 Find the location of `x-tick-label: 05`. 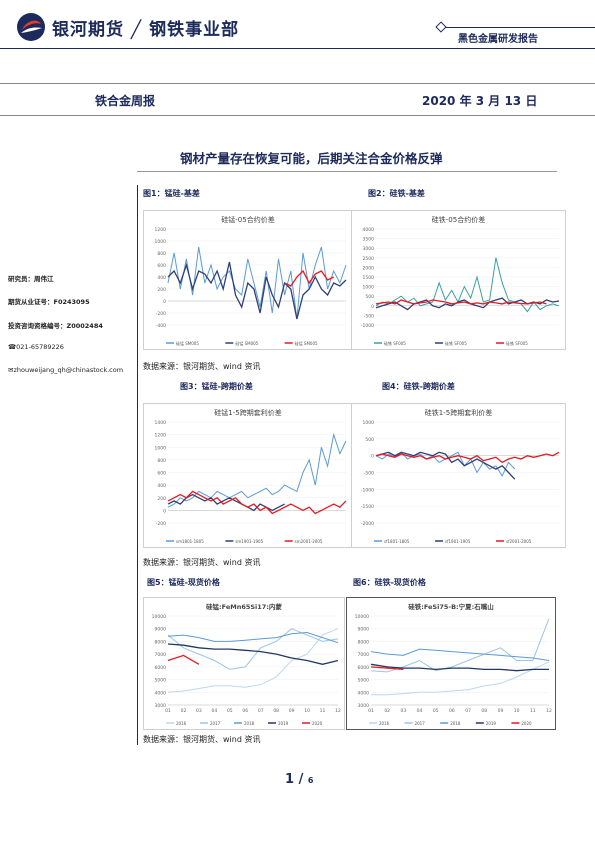

x-tick-label: 05 is located at coordinates (230, 711).